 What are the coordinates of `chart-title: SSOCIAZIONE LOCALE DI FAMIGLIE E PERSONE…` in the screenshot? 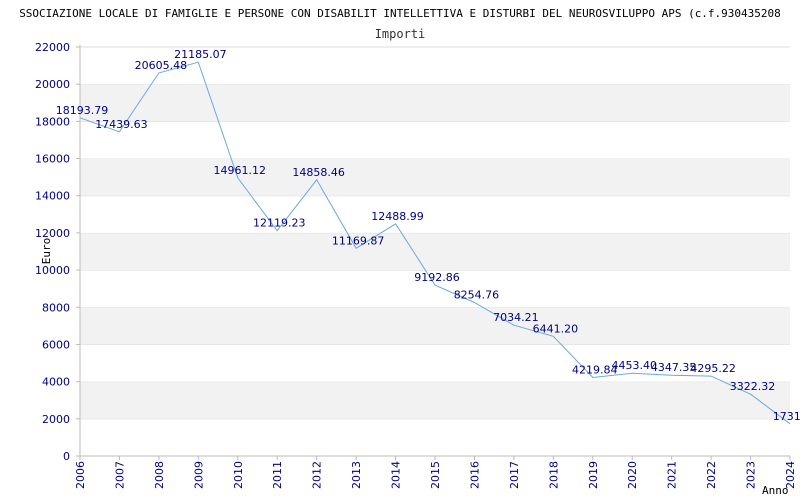 It's located at (400, 13).